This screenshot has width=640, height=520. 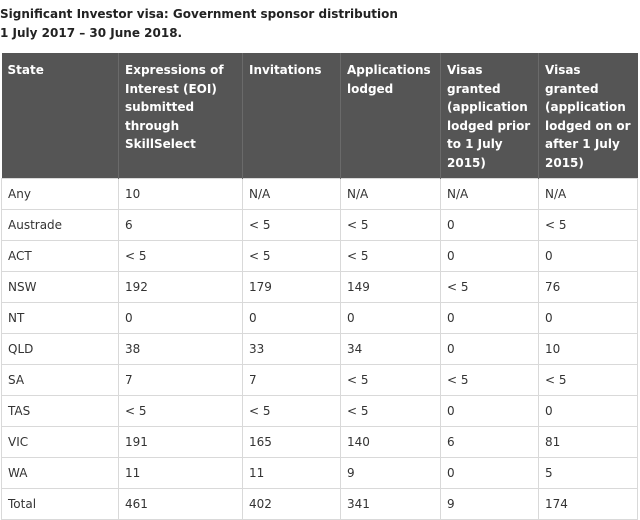 I want to click on cell-state: VIC, so click(x=60, y=442).